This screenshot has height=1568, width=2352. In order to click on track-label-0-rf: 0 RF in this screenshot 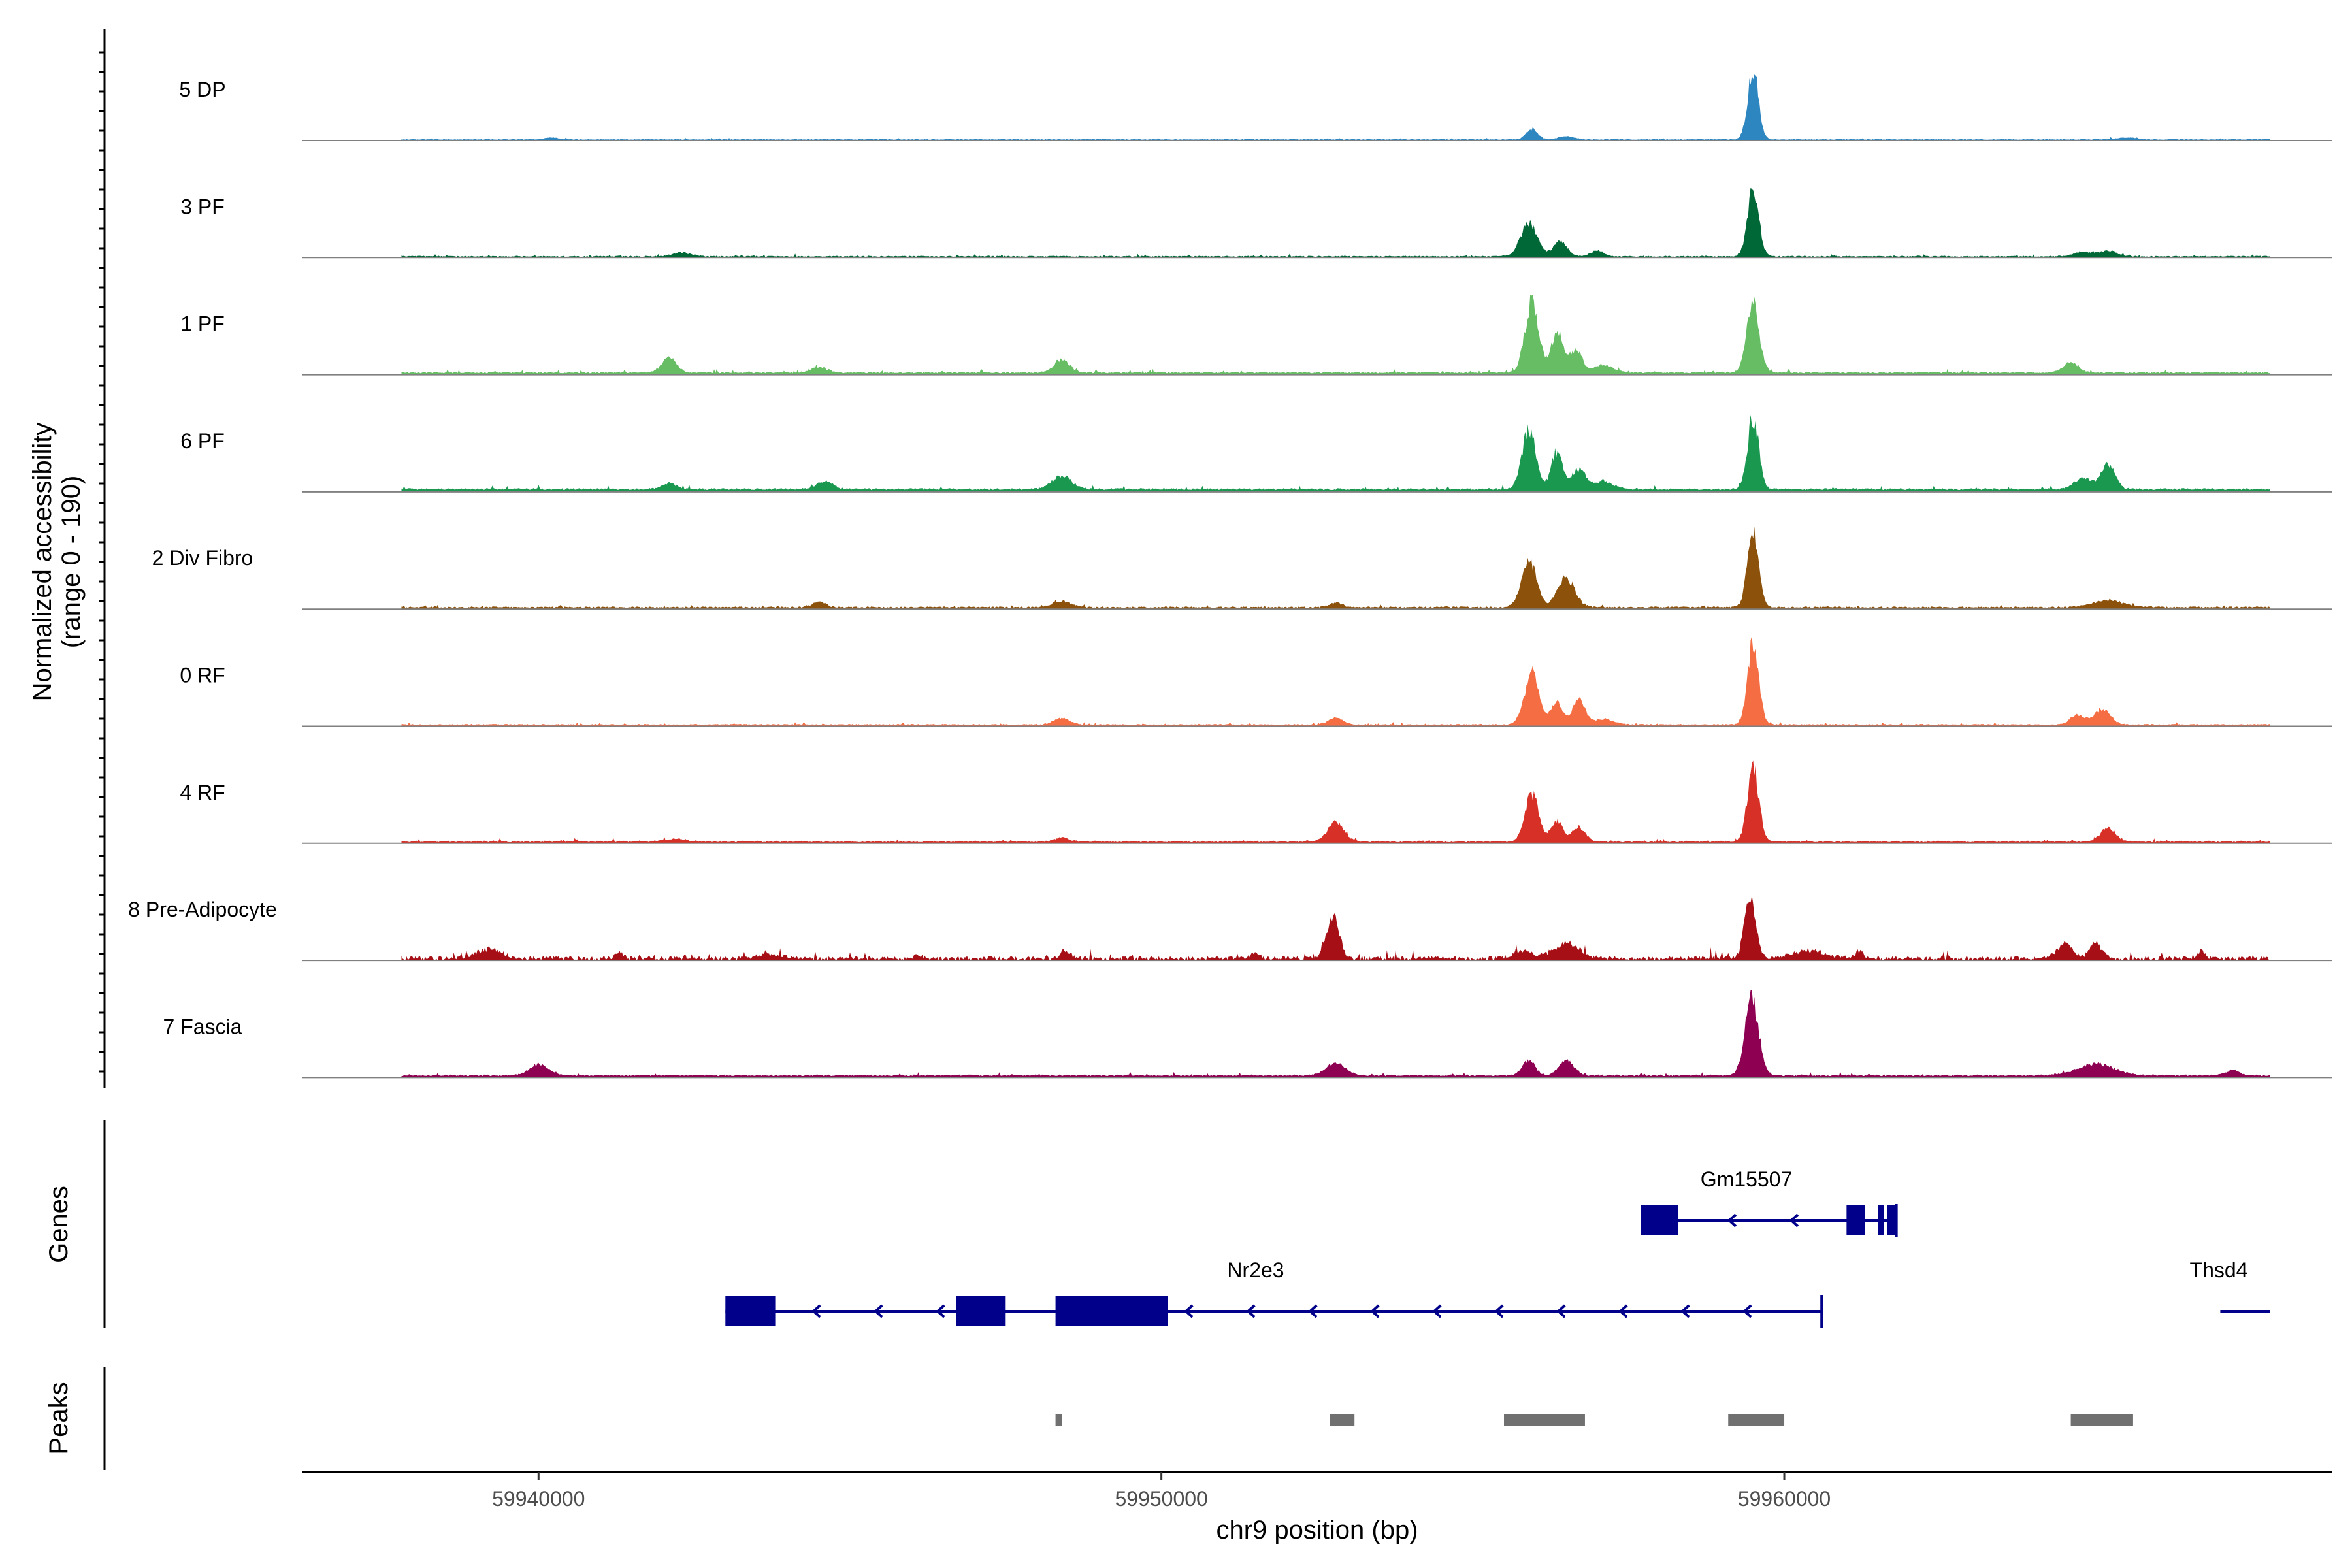, I will do `click(202, 675)`.